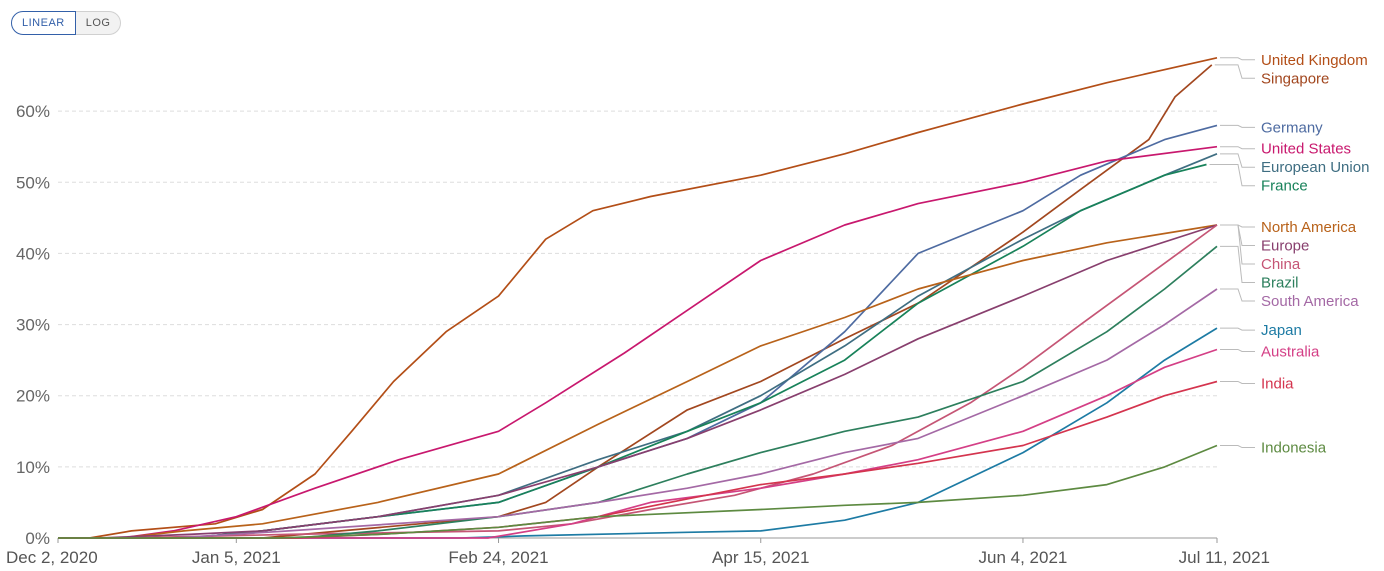 The width and height of the screenshot is (1384, 571). Describe the element at coordinates (1224, 557) in the screenshot. I see `x-tick-label: Jul 11, 2021` at that location.